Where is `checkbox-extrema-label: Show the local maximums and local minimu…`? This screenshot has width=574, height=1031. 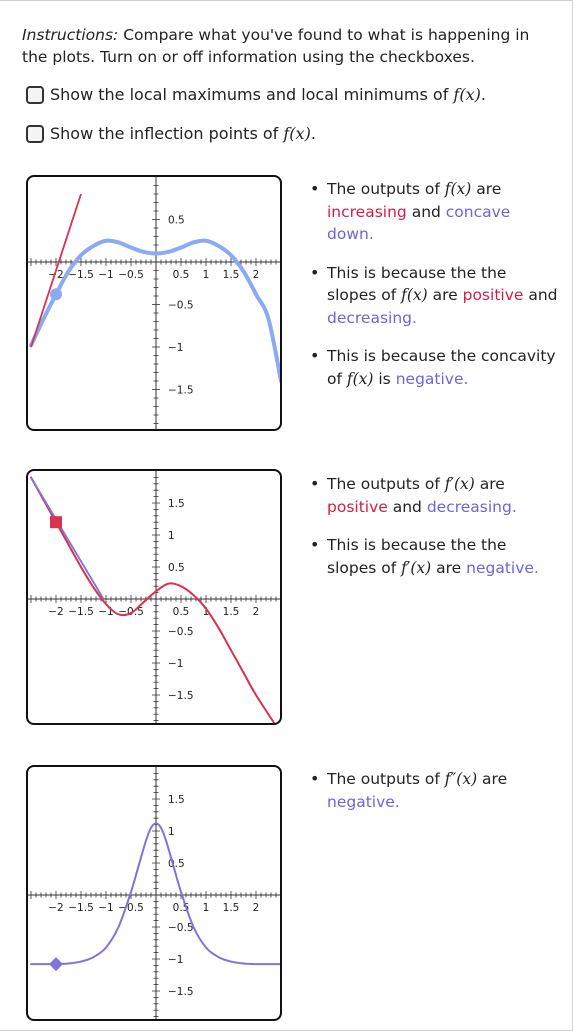 checkbox-extrema-label: Show the local maximums and local minimu… is located at coordinates (268, 94).